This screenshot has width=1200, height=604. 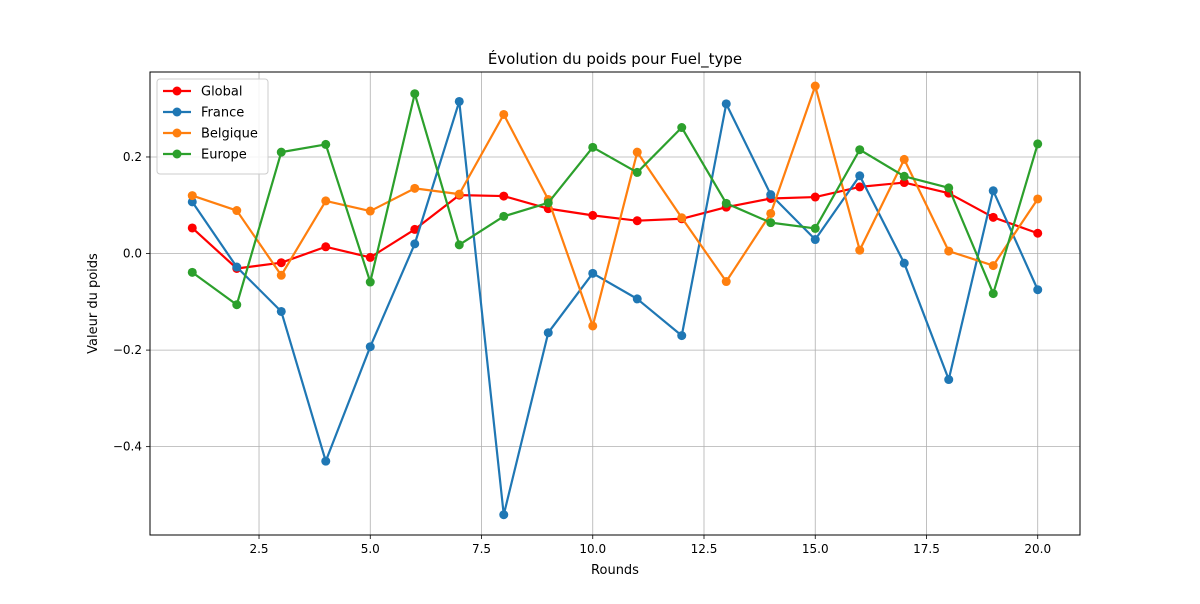 I want to click on legend-item-global: Global, so click(x=202, y=92).